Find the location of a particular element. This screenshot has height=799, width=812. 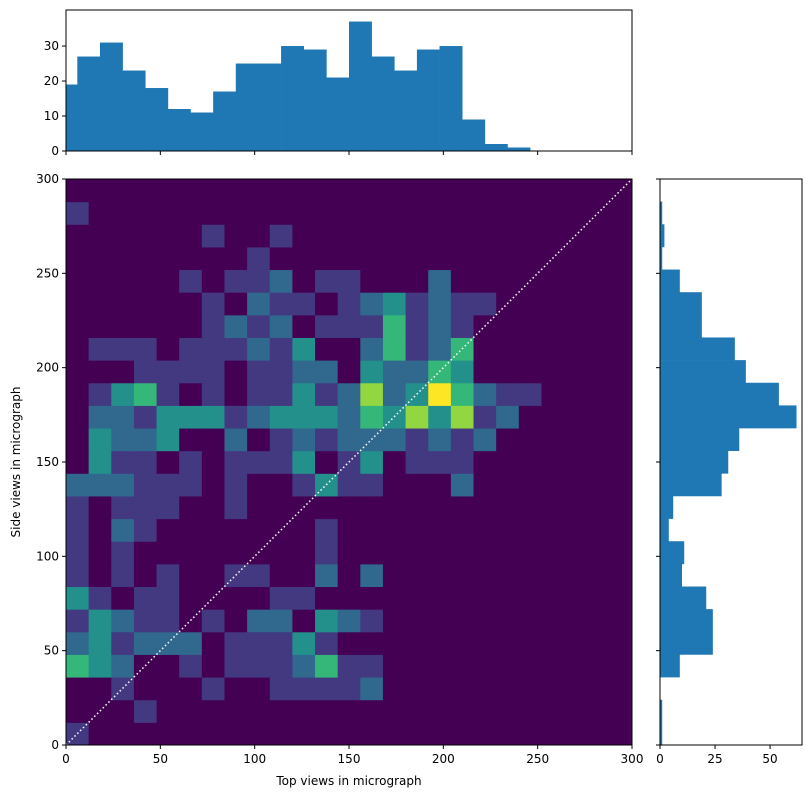

x-tick-label: 50 is located at coordinates (769, 759).